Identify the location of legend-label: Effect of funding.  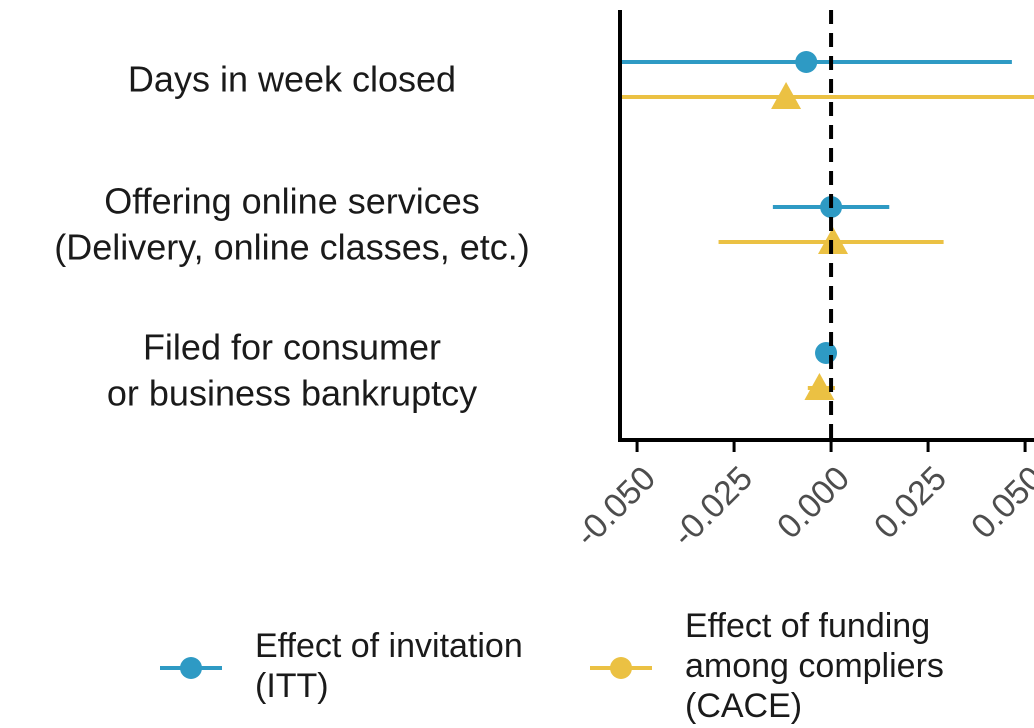
(807, 626).